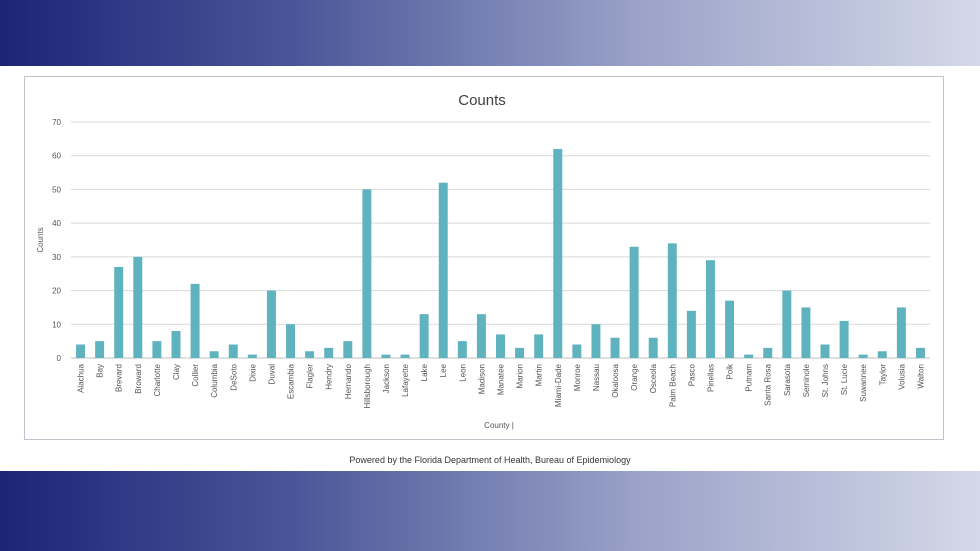 Image resolution: width=980 pixels, height=551 pixels. I want to click on x-tick-label: Marion, so click(520, 376).